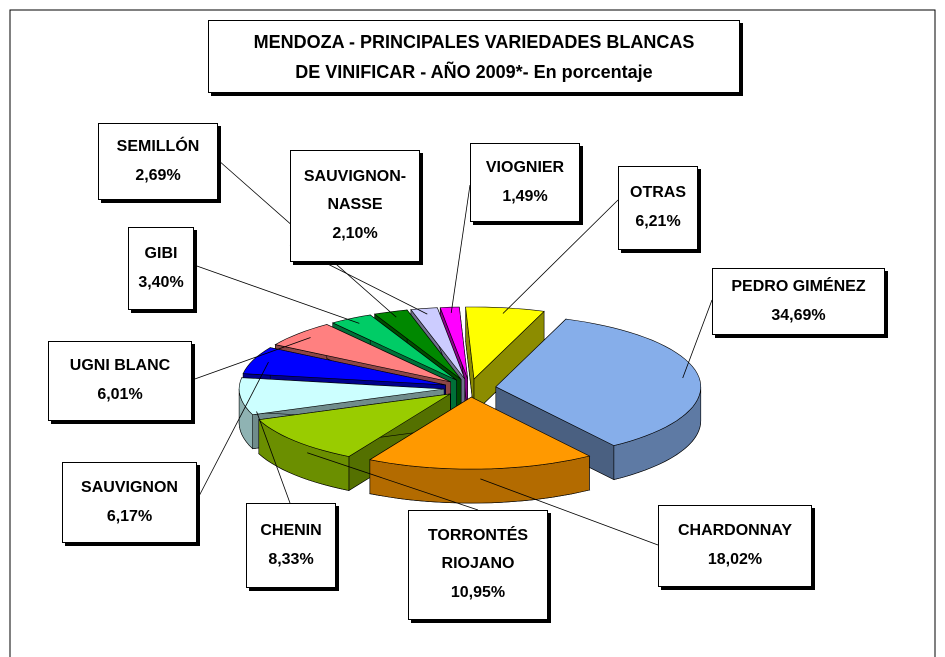 This screenshot has height=657, width=945. What do you see at coordinates (120, 394) in the screenshot?
I see `label-value: 6,01%` at bounding box center [120, 394].